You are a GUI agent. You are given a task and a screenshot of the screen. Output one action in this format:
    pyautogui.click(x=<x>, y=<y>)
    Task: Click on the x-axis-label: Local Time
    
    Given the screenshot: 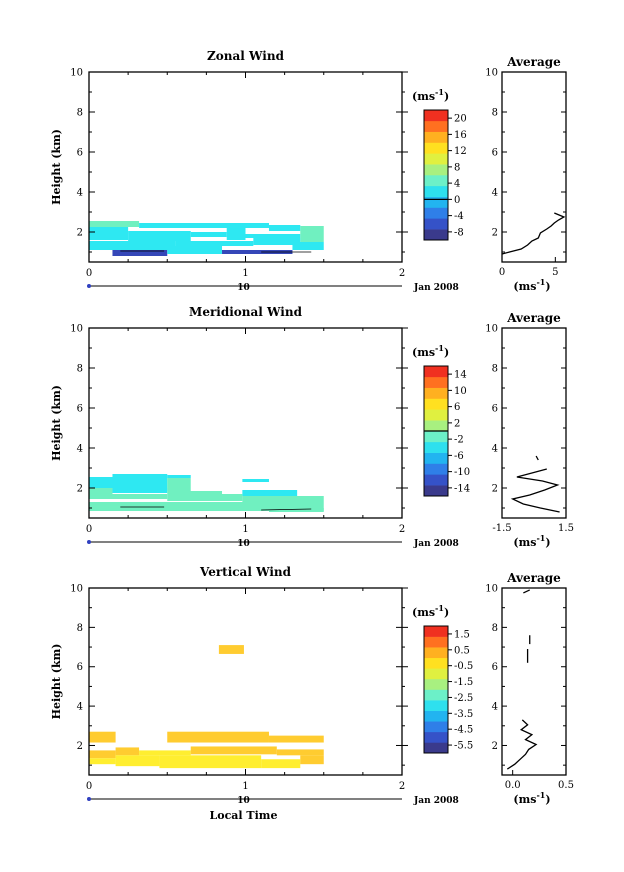 What is the action you would take?
    pyautogui.click(x=244, y=815)
    